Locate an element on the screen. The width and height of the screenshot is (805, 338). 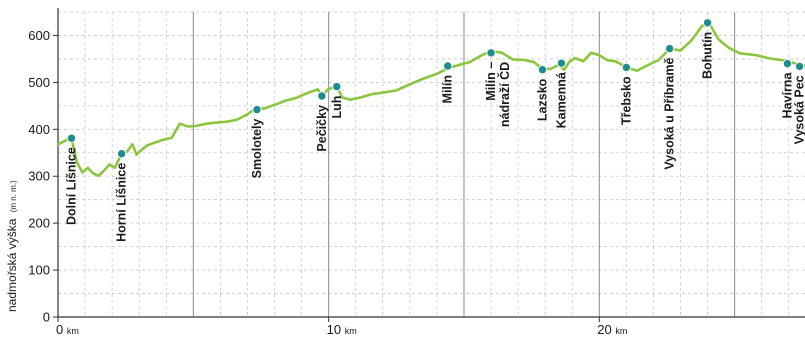
stop-label: Luh is located at coordinates (337, 107).